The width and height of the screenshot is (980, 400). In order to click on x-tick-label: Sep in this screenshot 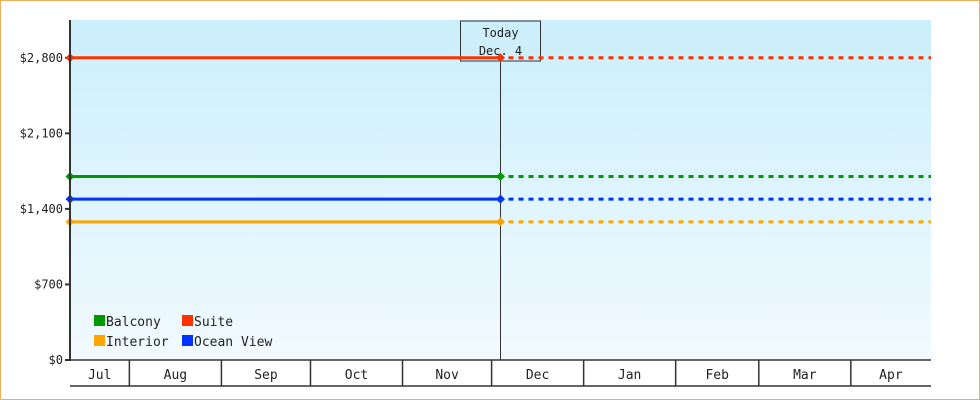, I will do `click(266, 375)`.